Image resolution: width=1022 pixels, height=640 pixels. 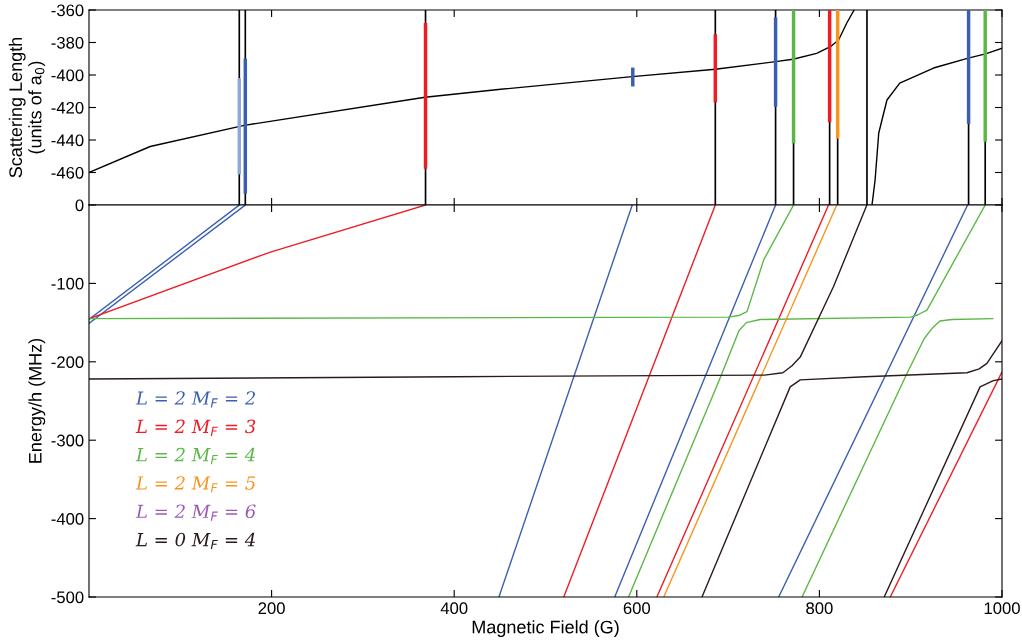 What do you see at coordinates (195, 456) in the screenshot?
I see `text: L = 2 M$_{F}$ = 4` at bounding box center [195, 456].